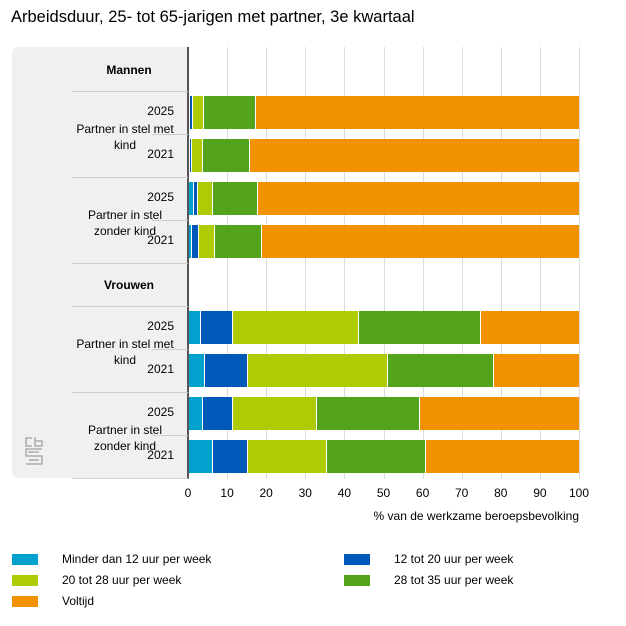 This screenshot has width=626, height=626. What do you see at coordinates (266, 493) in the screenshot?
I see `x-tick-label: 20` at bounding box center [266, 493].